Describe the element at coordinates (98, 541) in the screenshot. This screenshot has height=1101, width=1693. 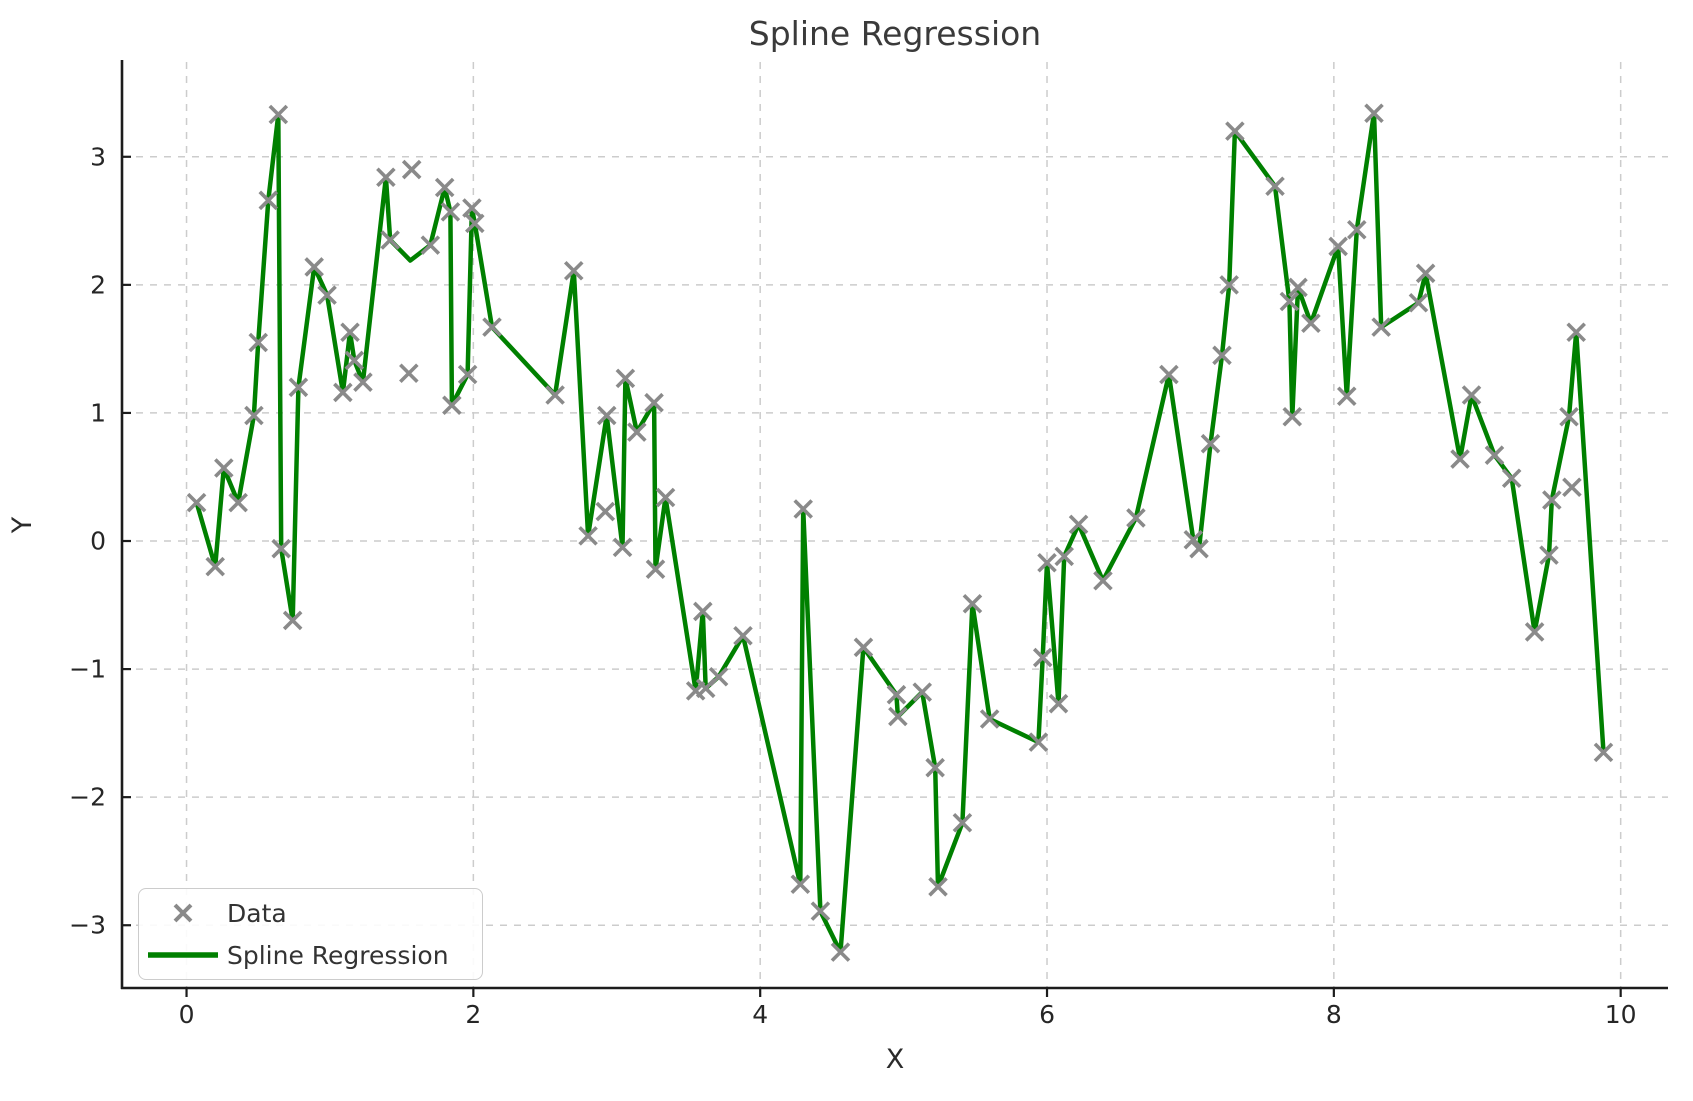
I see `y-tick-label: 0` at that location.